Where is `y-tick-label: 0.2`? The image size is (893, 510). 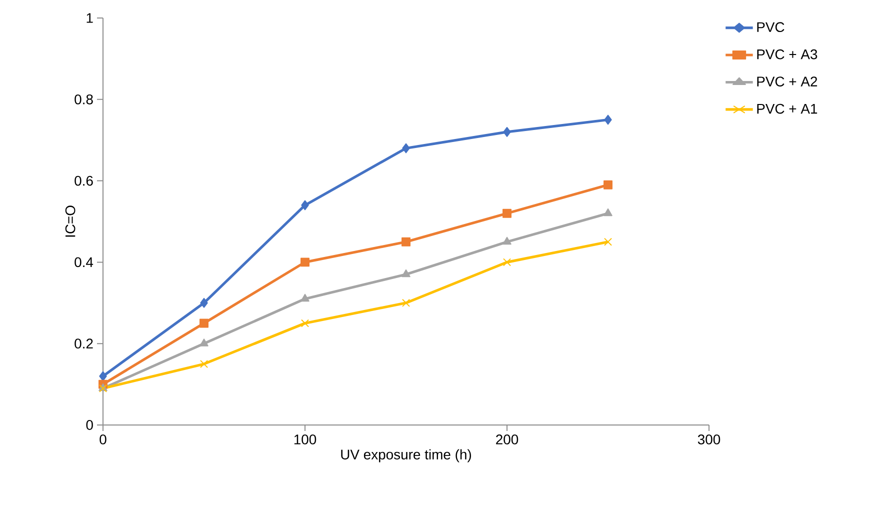
y-tick-label: 0.2 is located at coordinates (83, 343).